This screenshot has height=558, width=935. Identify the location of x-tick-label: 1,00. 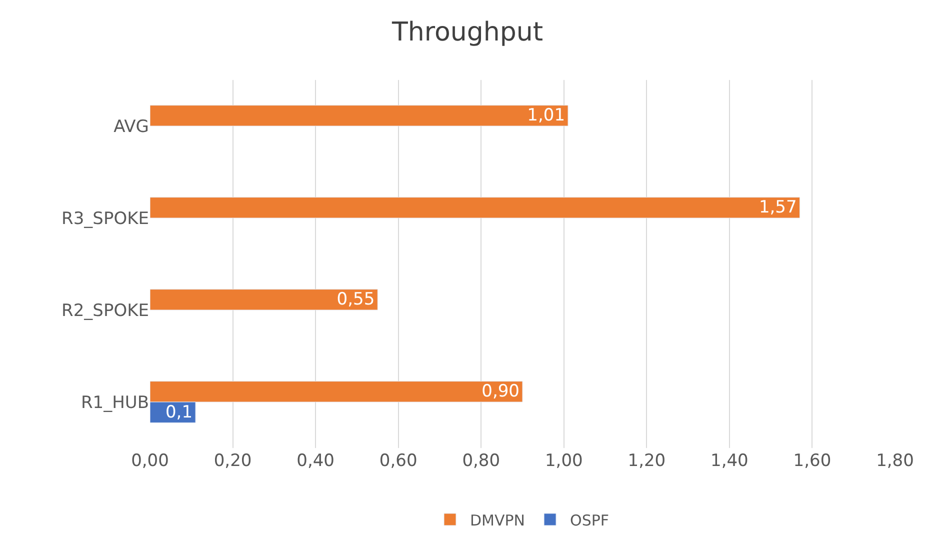
(563, 461).